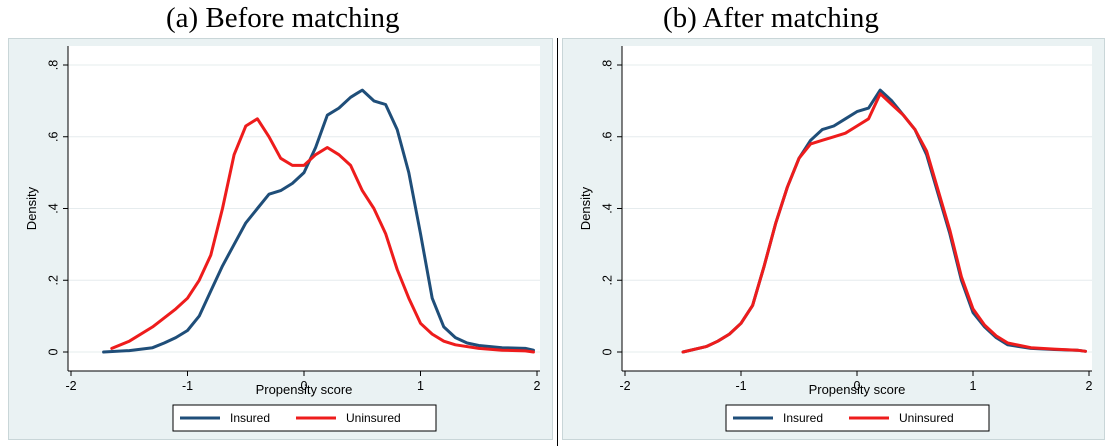 Image resolution: width=1107 pixels, height=446 pixels. I want to click on panel-divider, so click(557, 242).